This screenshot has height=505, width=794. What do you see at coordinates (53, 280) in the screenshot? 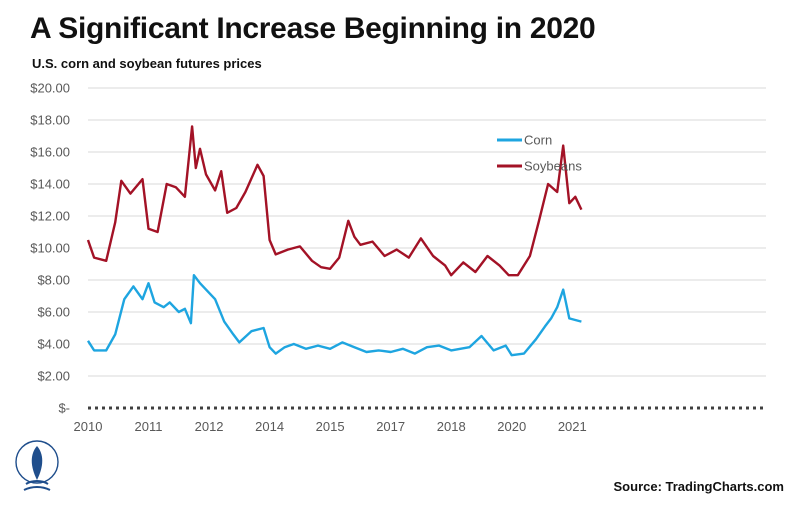
I see `y-tick-label: $8.00` at bounding box center [53, 280].